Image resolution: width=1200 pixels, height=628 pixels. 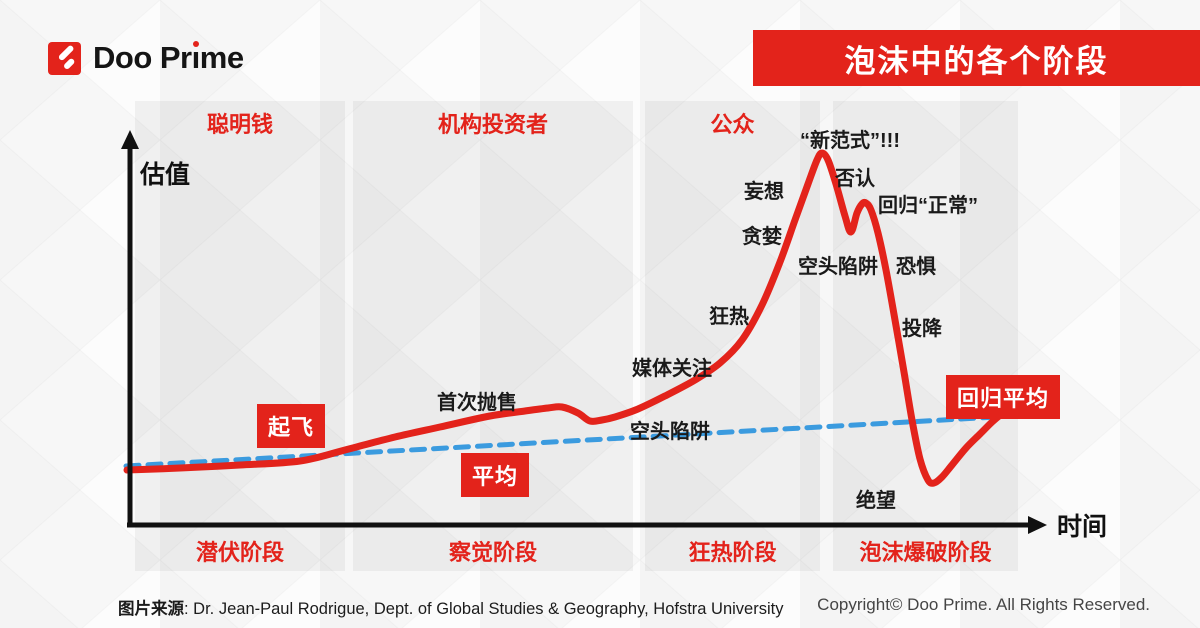 What do you see at coordinates (291, 426) in the screenshot?
I see `curve-badge: 起飞` at bounding box center [291, 426].